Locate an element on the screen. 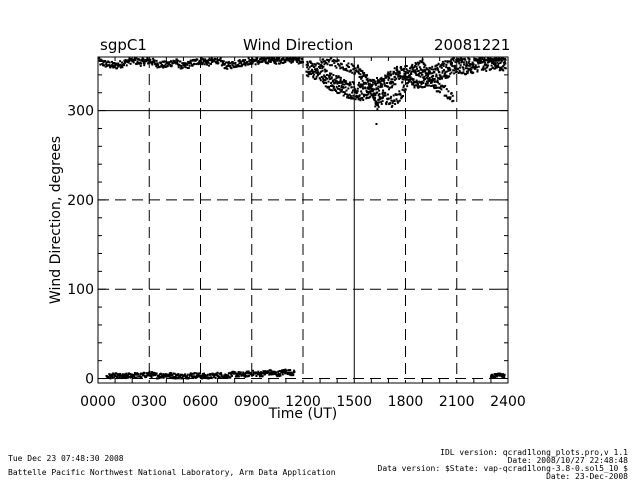 The width and height of the screenshot is (640, 481). y-tick-label-200: 200 is located at coordinates (80, 201).